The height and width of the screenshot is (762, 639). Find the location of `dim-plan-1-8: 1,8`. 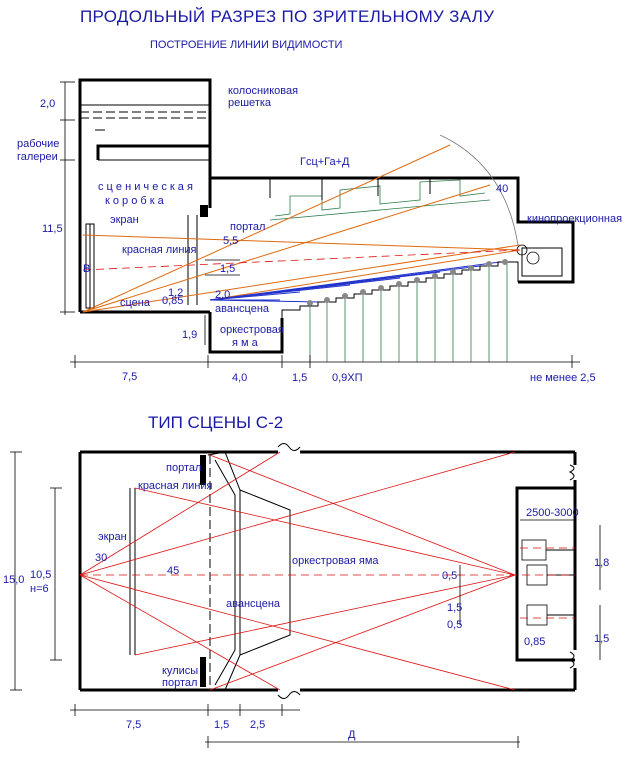

dim-plan-1-8: 1,8 is located at coordinates (601, 563).